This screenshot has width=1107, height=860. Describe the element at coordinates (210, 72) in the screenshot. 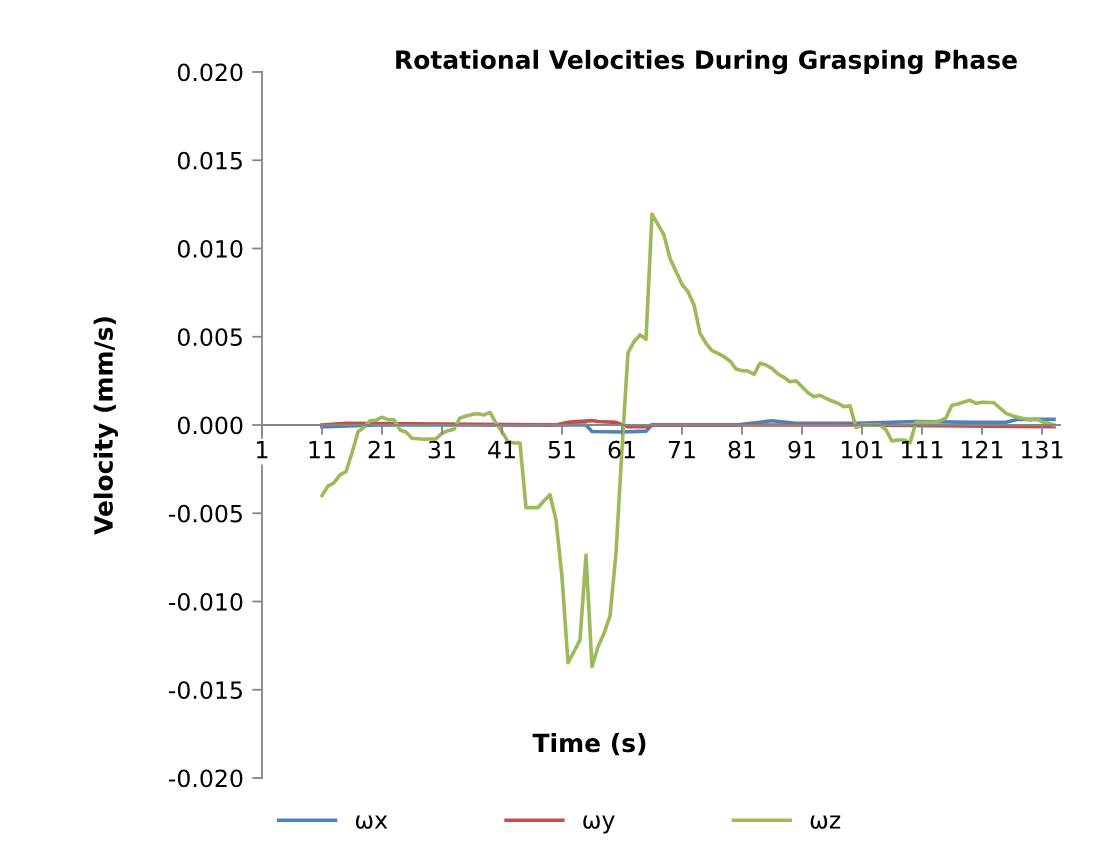

I see `y-tick-label: 0.020` at that location.